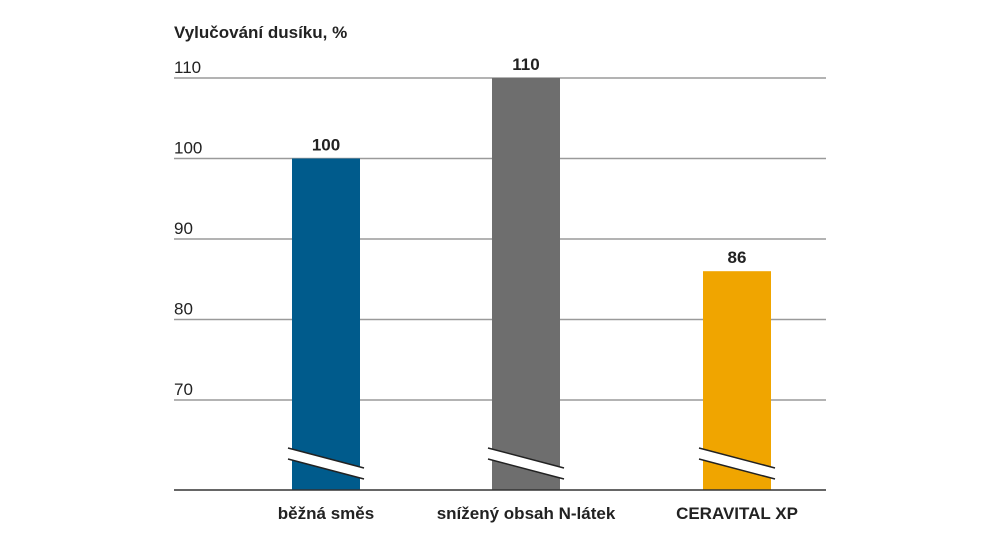 This screenshot has height=550, width=1000. Describe the element at coordinates (187, 67) in the screenshot. I see `y-tick-label: 110` at that location.